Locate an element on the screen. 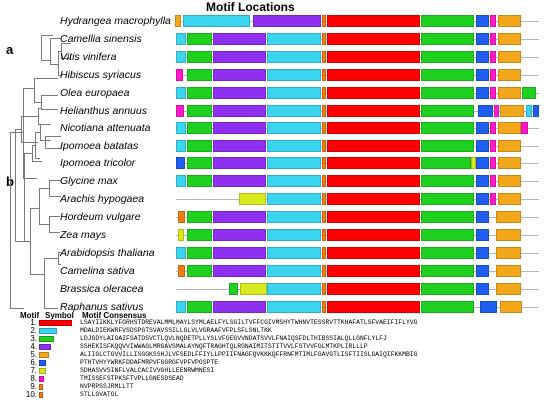 This screenshot has height=403, width=550. legend-consensus-sequence: TMISSEFSTPKSFTVPLLGNESDSEAD is located at coordinates (132, 378).